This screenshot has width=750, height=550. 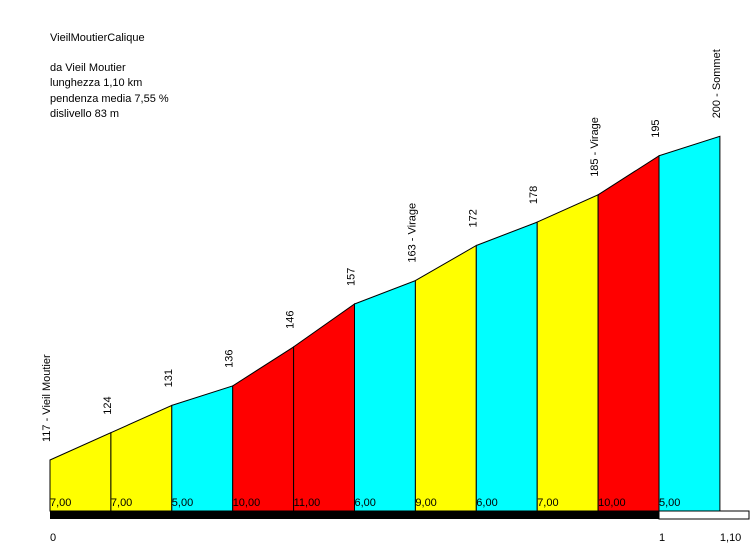 What do you see at coordinates (662, 538) in the screenshot?
I see `km-tick-label-2: 1` at bounding box center [662, 538].